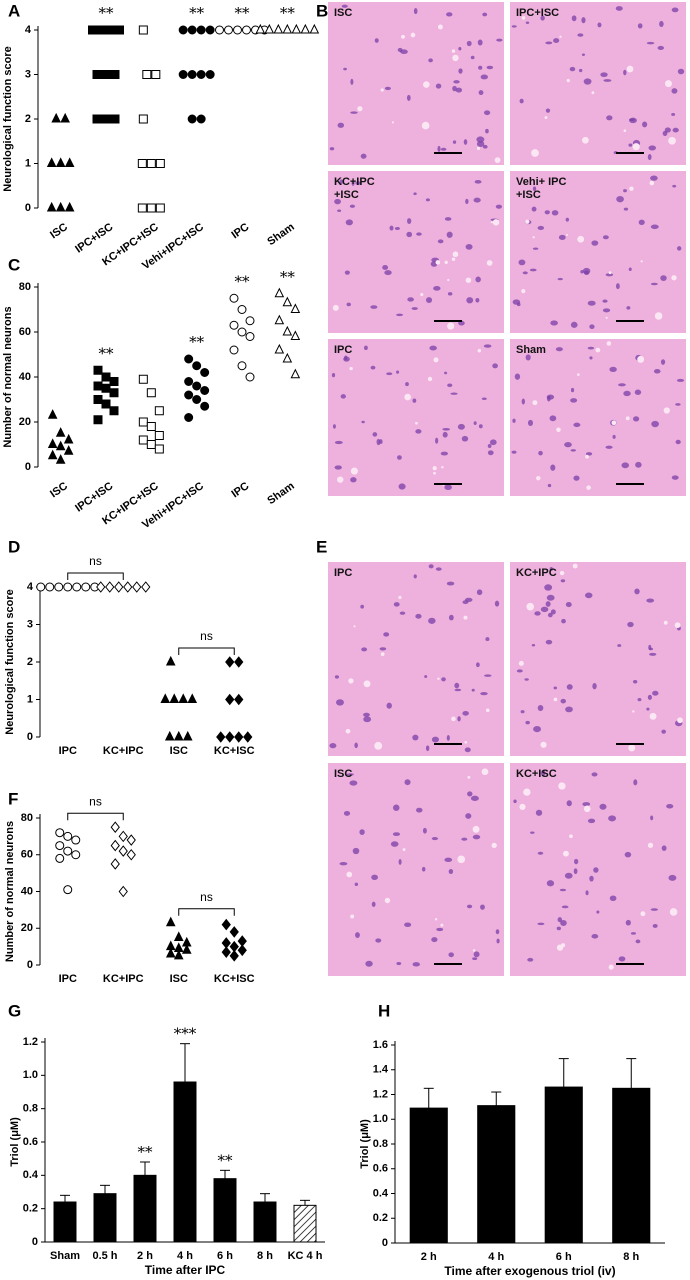 This screenshot has width=690, height=1280. I want to click on y-tick-label: 4, so click(30, 587).